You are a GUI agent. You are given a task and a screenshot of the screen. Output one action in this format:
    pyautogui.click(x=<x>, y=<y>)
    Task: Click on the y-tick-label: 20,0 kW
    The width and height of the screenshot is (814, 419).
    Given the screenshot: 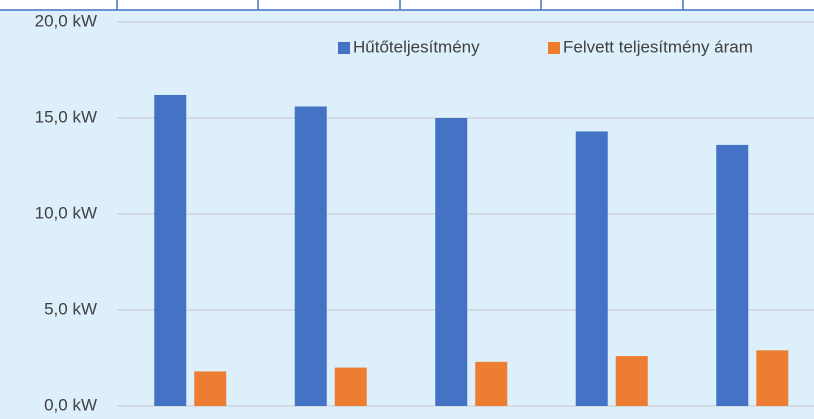 What is the action you would take?
    pyautogui.click(x=66, y=20)
    